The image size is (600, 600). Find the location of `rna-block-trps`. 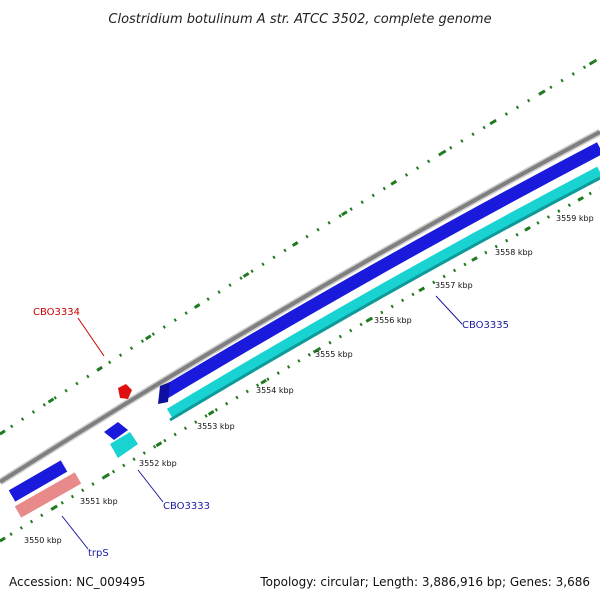

rna-block-trps is located at coordinates (48, 495).